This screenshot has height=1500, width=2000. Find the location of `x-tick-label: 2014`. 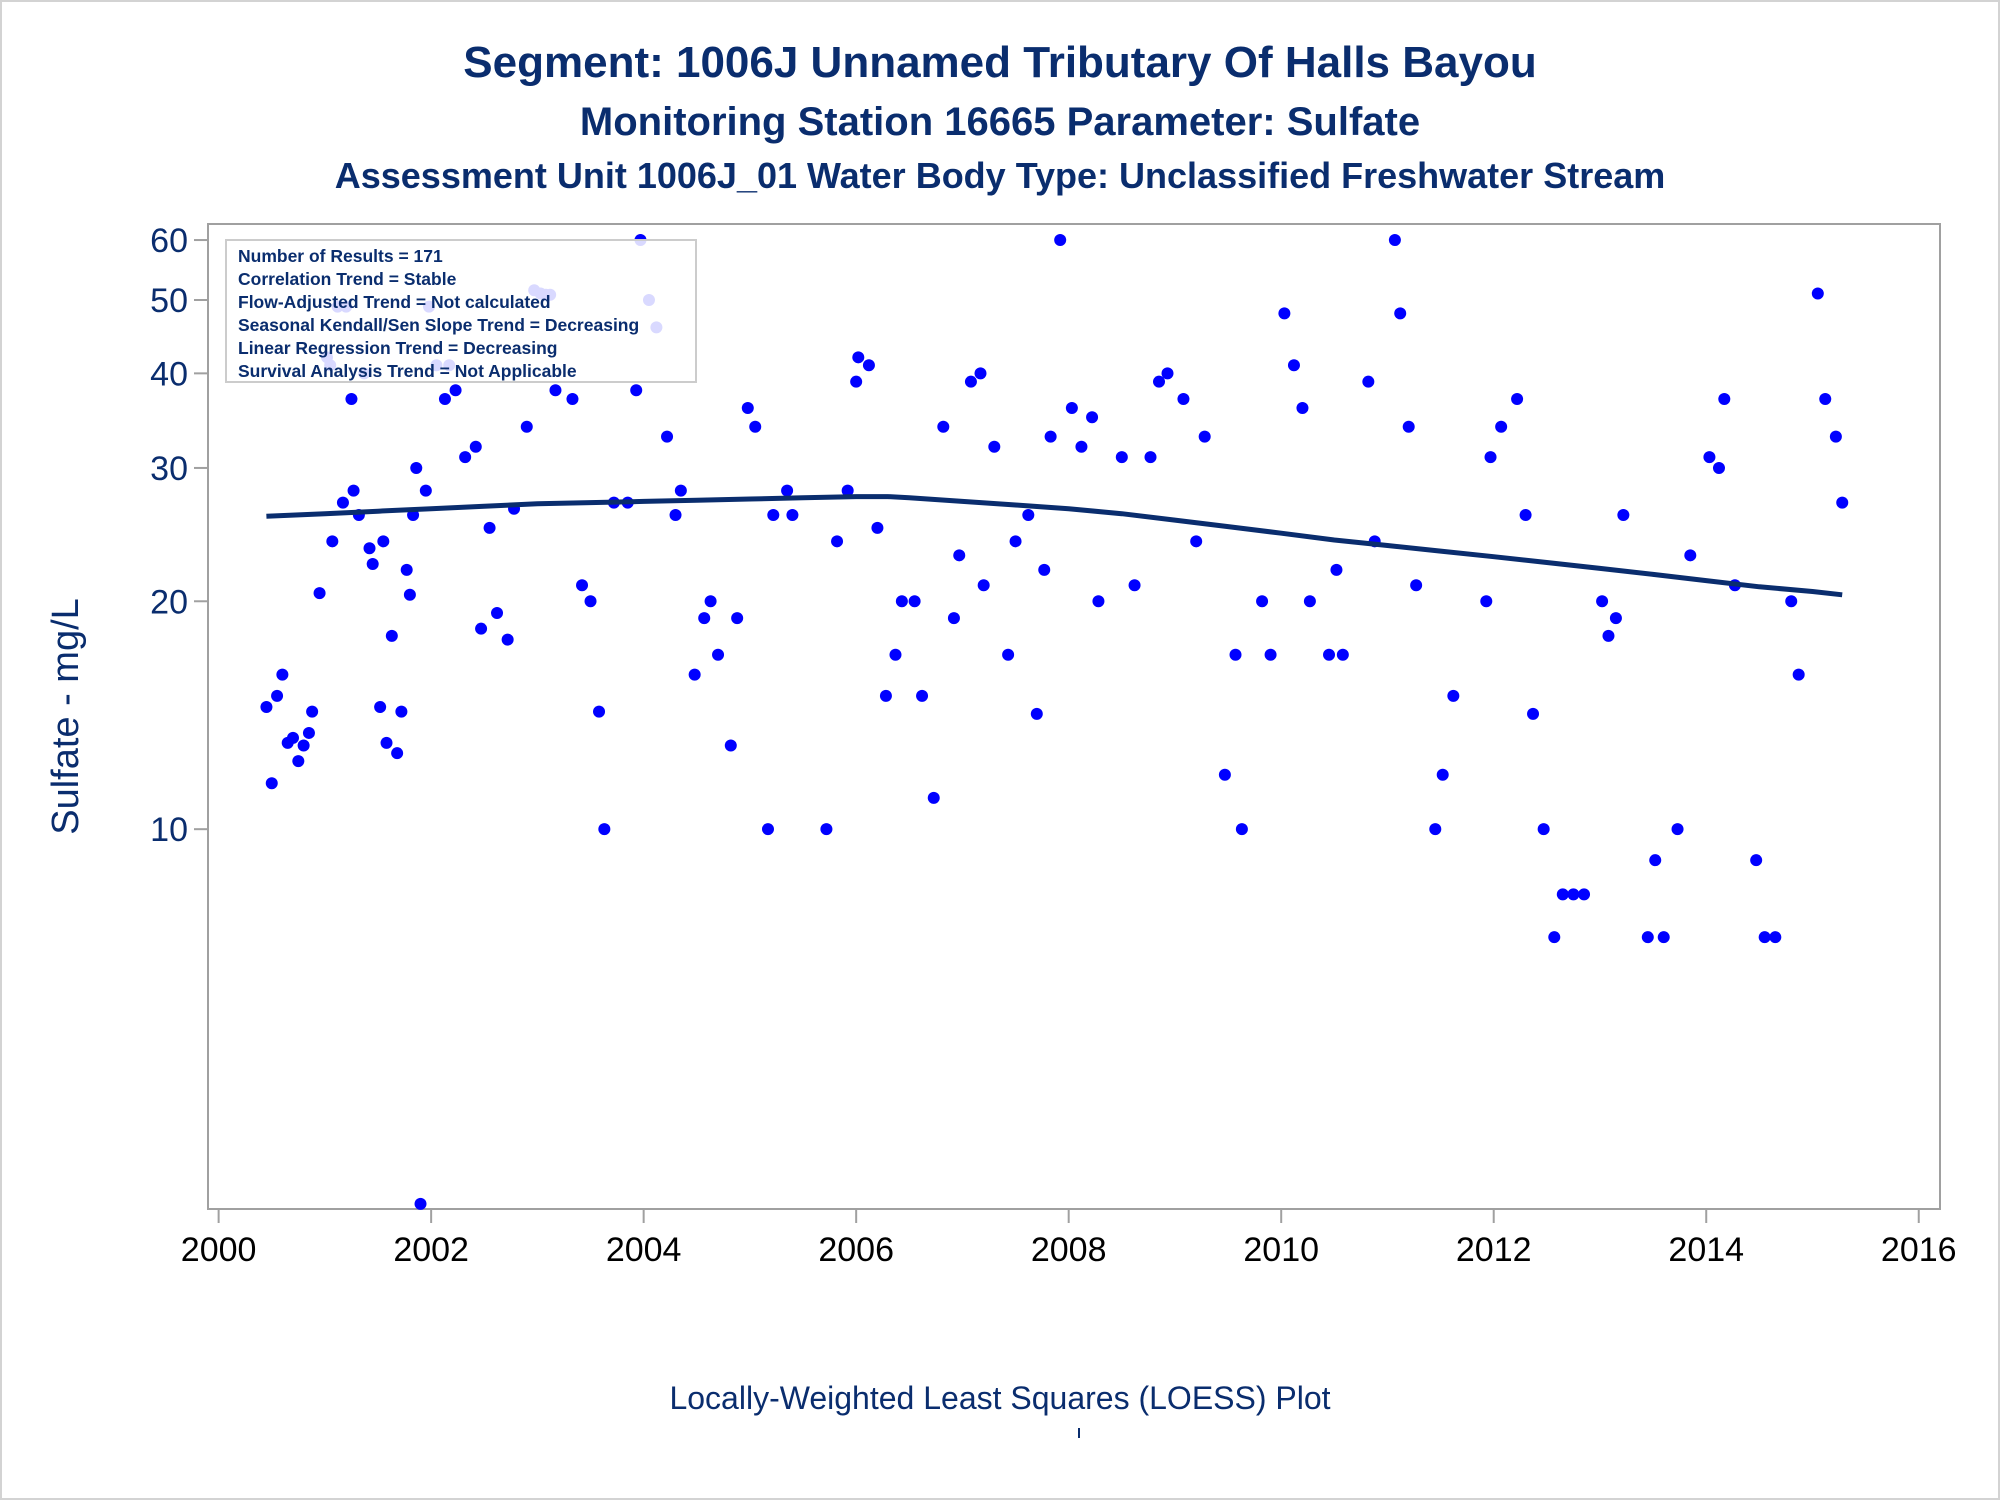

x-tick-label: 2014 is located at coordinates (1706, 1250).